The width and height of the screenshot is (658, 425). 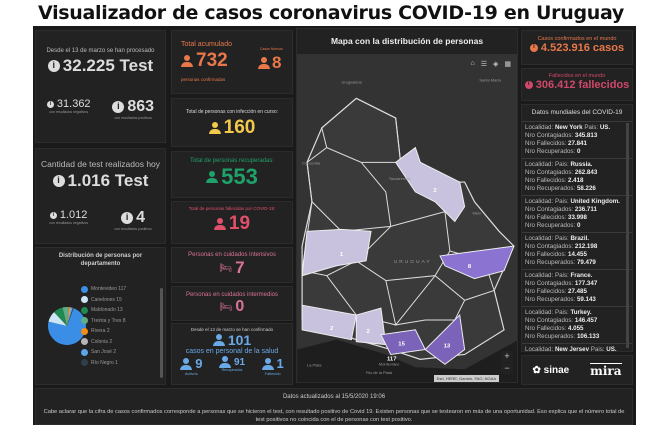 What do you see at coordinates (141, 106) in the screenshot?
I see `tests-positive: 863` at bounding box center [141, 106].